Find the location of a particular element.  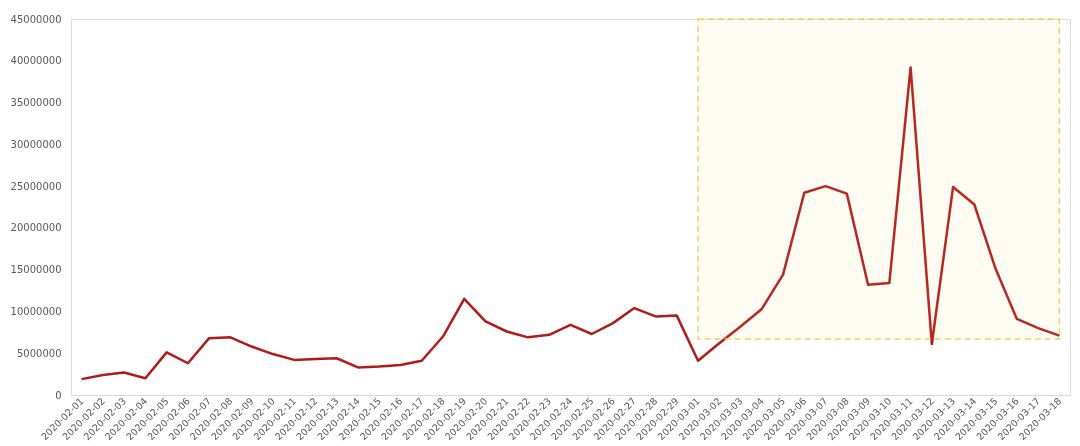

y-tick-label: 30000000 is located at coordinates (36, 144).